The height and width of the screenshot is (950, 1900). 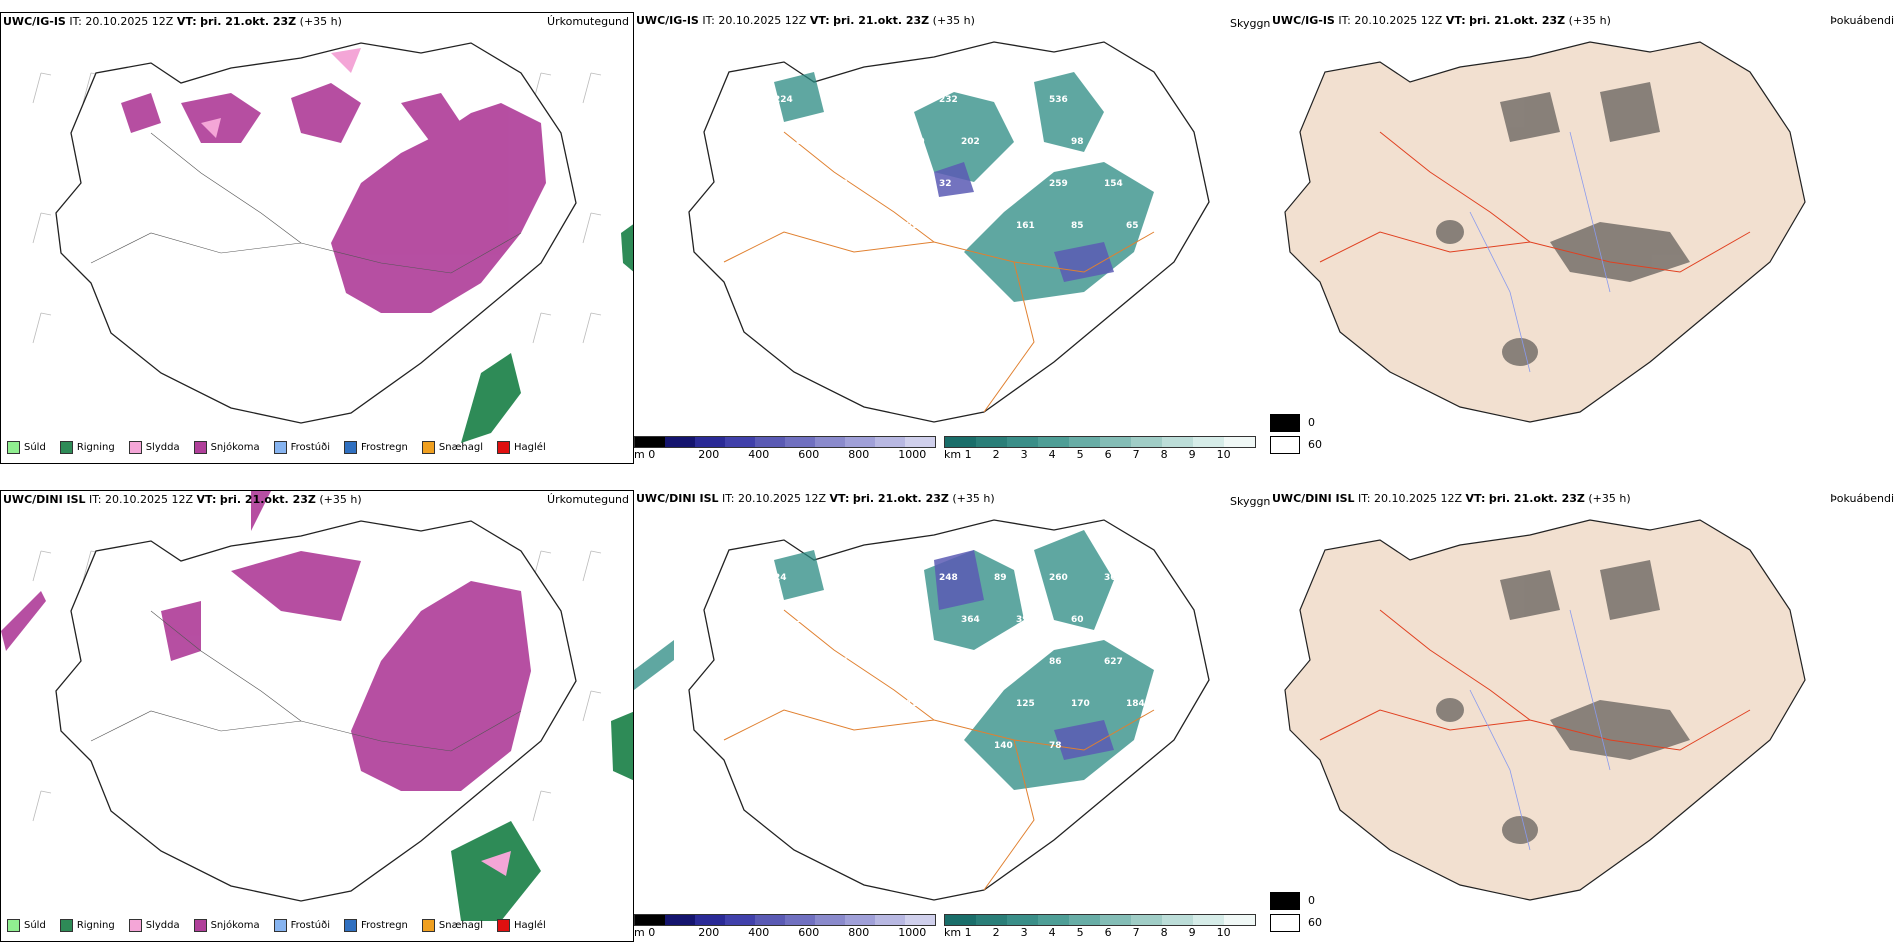 What do you see at coordinates (1862, 20) in the screenshot?
I see `param-title: Þokuábendi` at bounding box center [1862, 20].